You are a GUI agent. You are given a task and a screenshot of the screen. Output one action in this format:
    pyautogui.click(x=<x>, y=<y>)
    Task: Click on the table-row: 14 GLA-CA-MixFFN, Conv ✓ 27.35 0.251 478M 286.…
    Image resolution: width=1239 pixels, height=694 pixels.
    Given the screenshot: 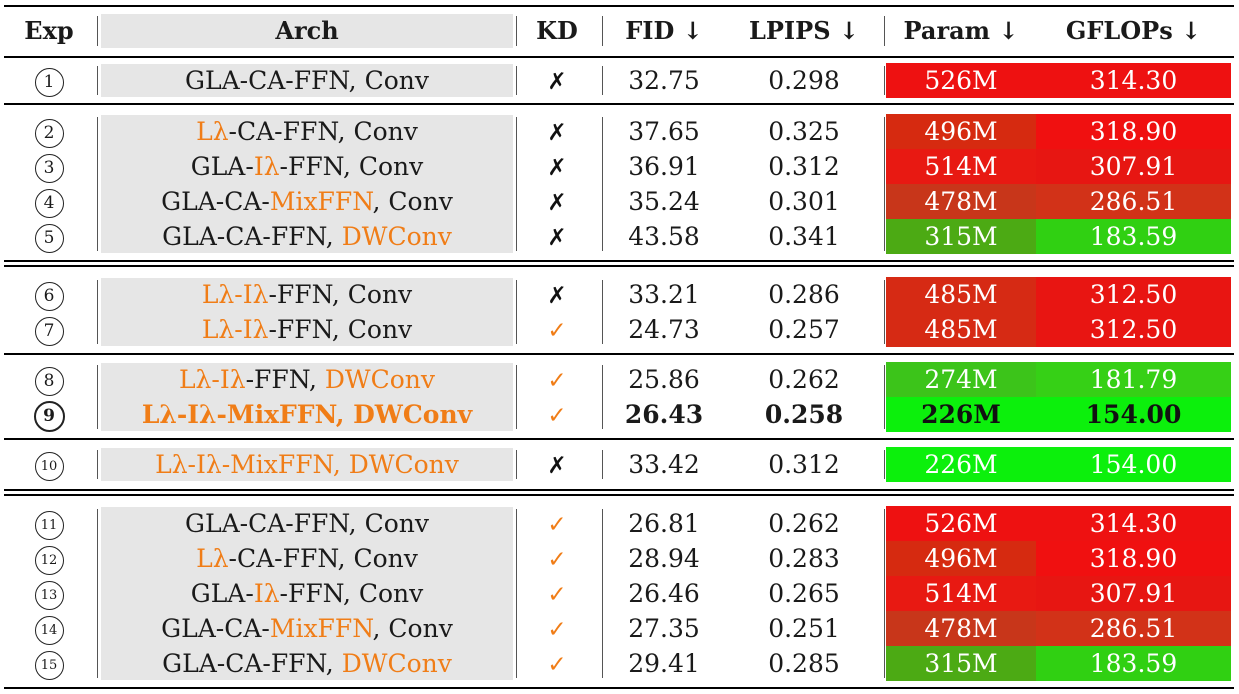 What is the action you would take?
    pyautogui.click(x=619, y=628)
    